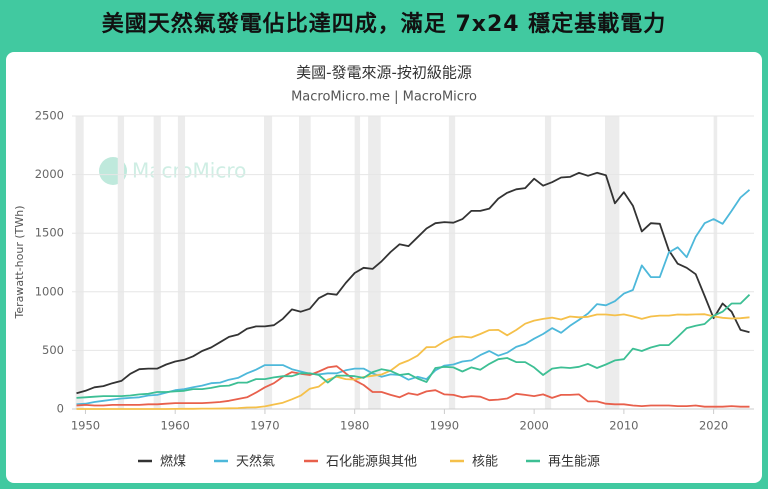 Image resolution: width=768 pixels, height=489 pixels. What do you see at coordinates (19, 262) in the screenshot?
I see `y-axis-label: Terawatt-hour (TWh)` at bounding box center [19, 262].